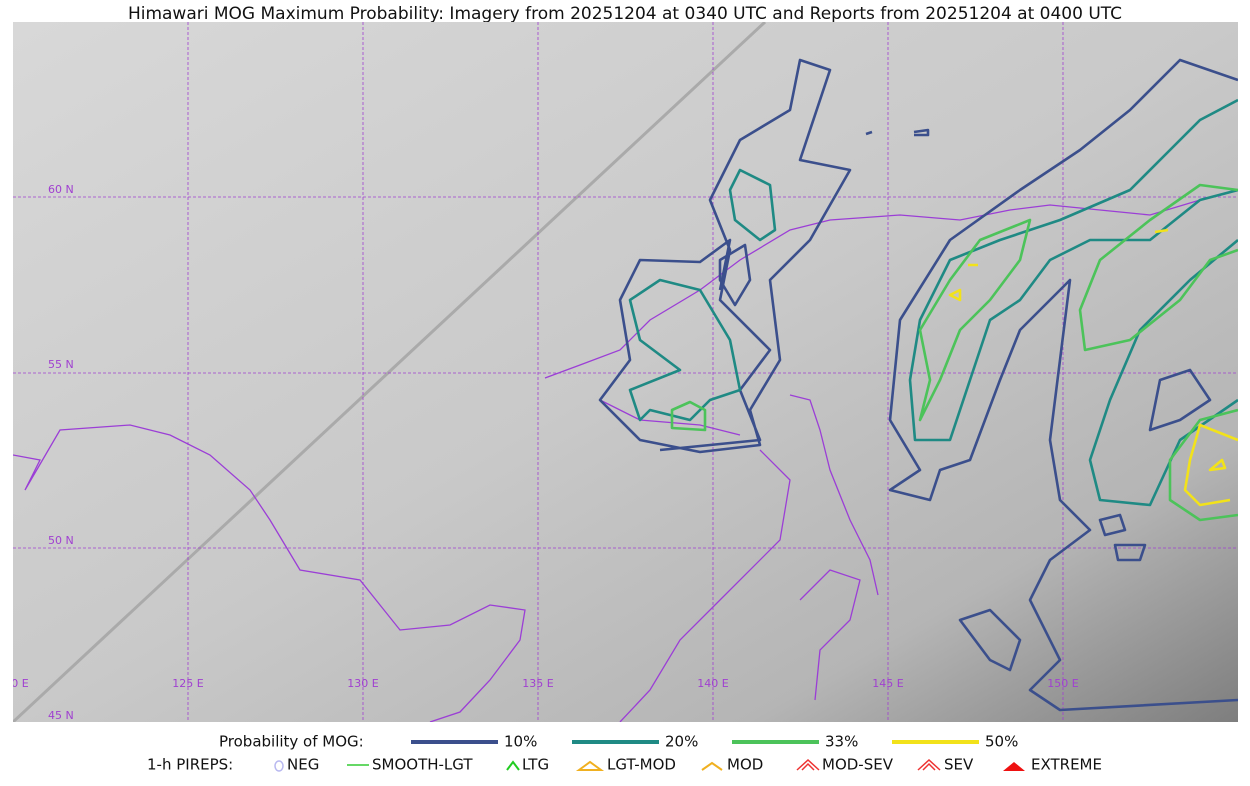 The width and height of the screenshot is (1250, 786). What do you see at coordinates (61, 540) in the screenshot?
I see `lat-label: 50 N` at bounding box center [61, 540].